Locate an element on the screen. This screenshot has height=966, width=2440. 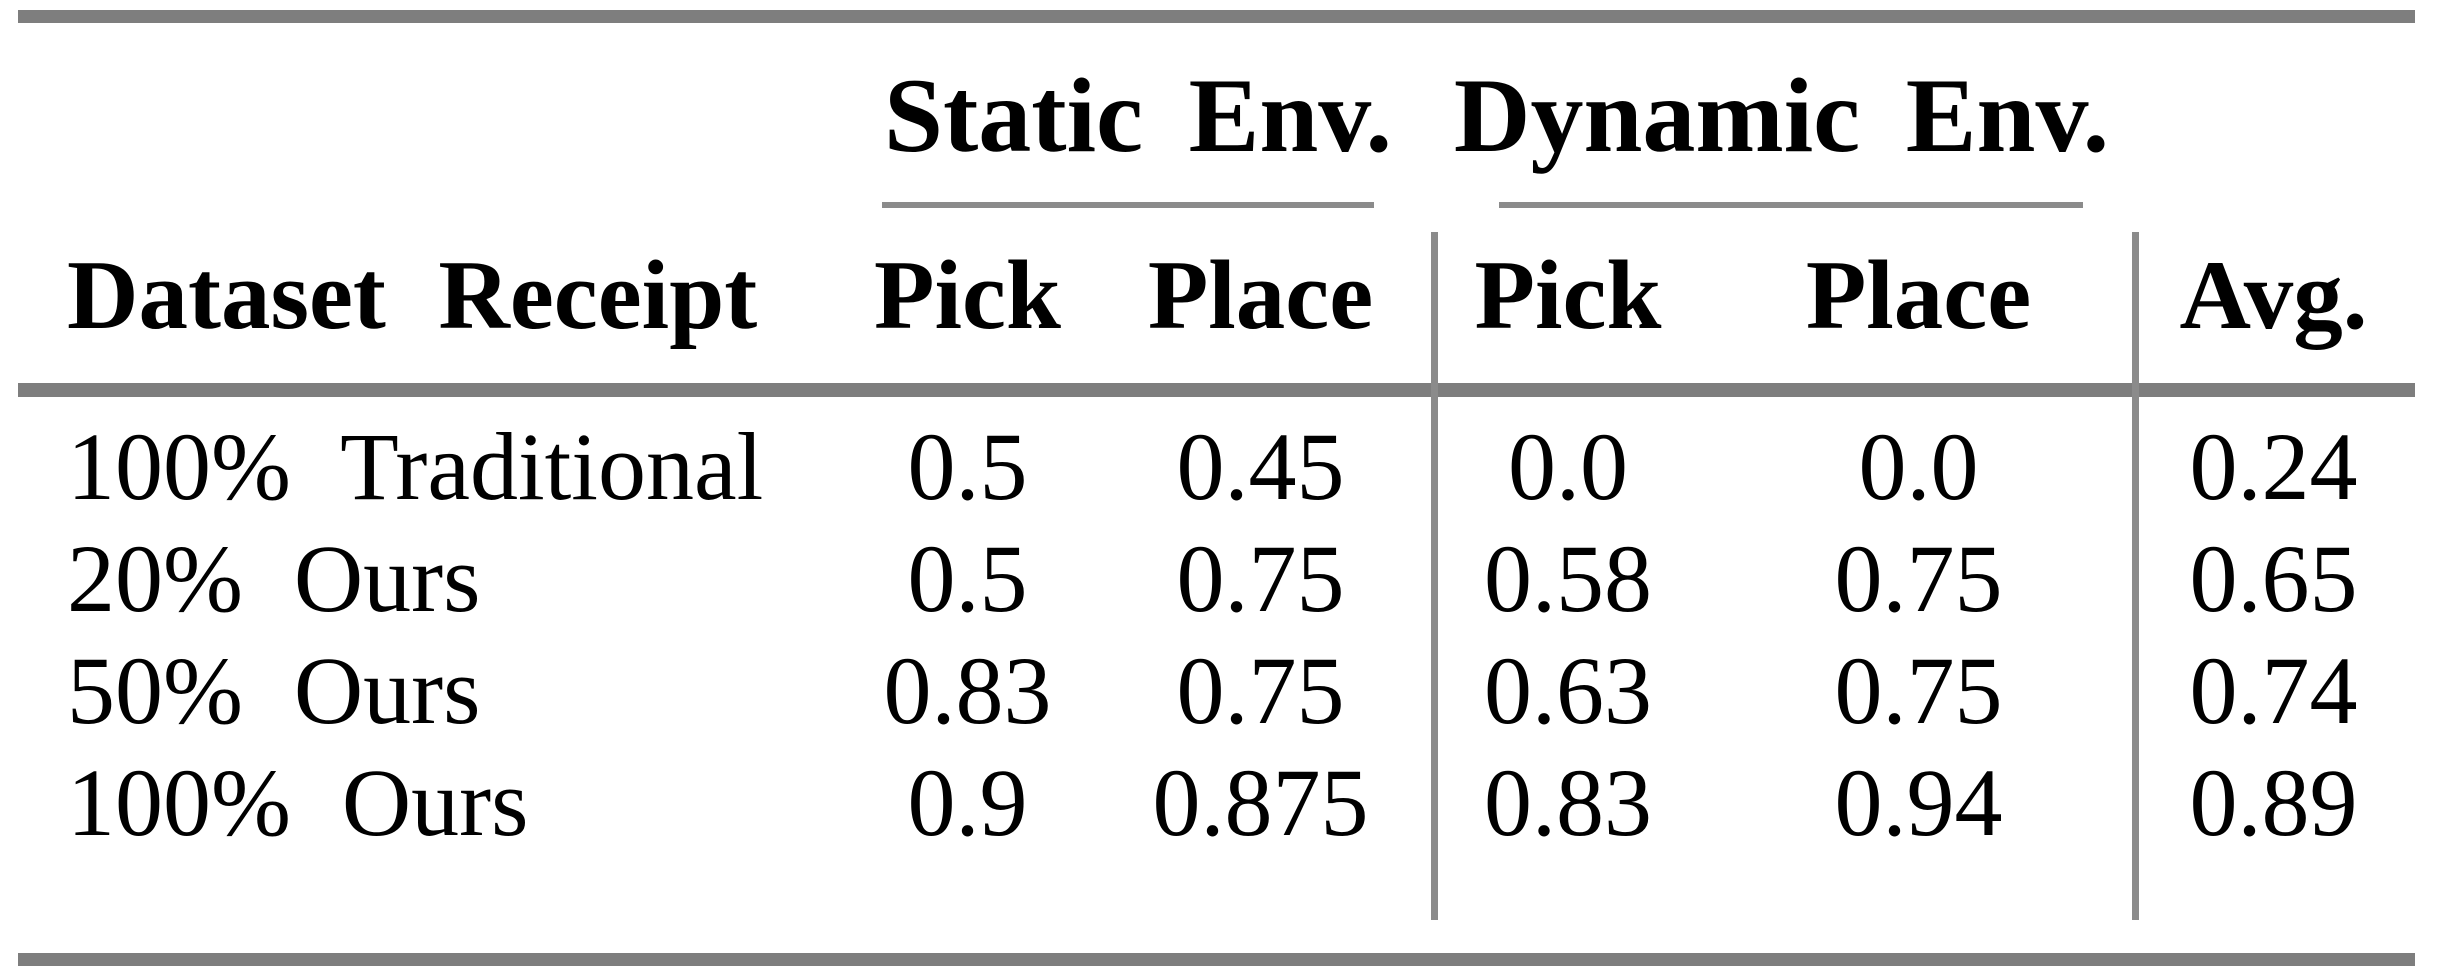
row-label-100pct-ours: 100% Ours is located at coordinates (298, 802).